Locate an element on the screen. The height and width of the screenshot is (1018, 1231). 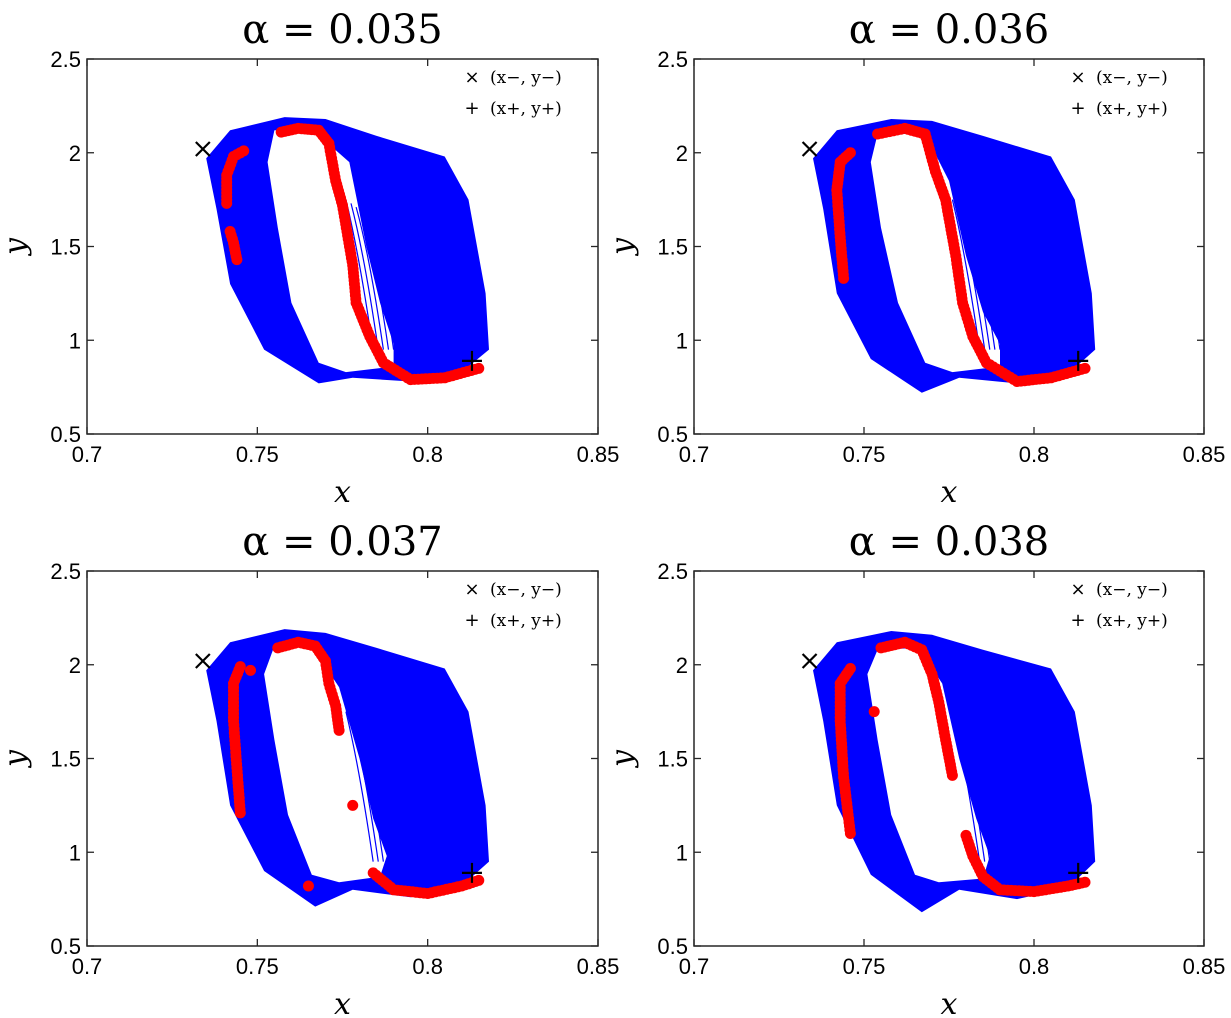
subplot-title: α = 0.037 is located at coordinates (342, 542).